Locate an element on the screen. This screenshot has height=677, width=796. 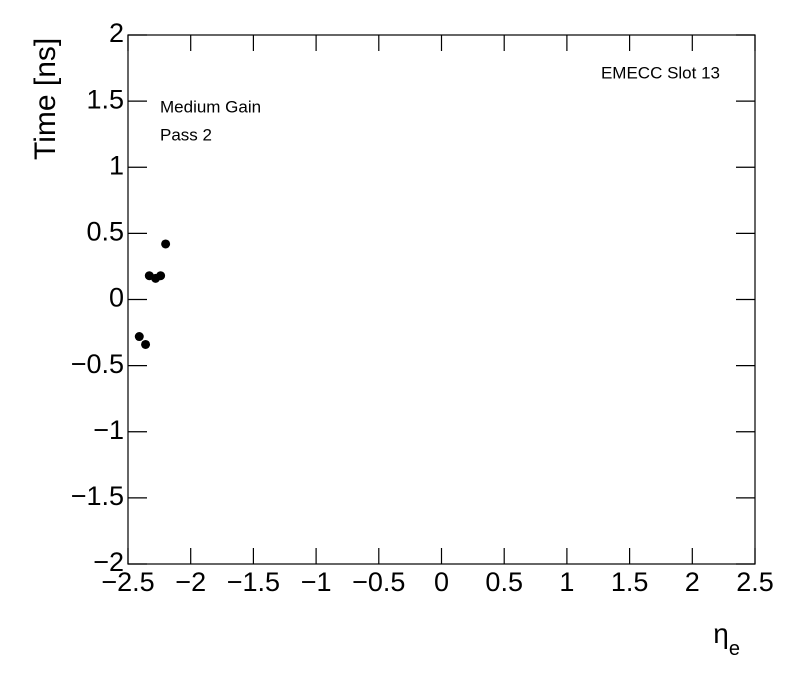
x-tick-label: 1 is located at coordinates (566, 582).